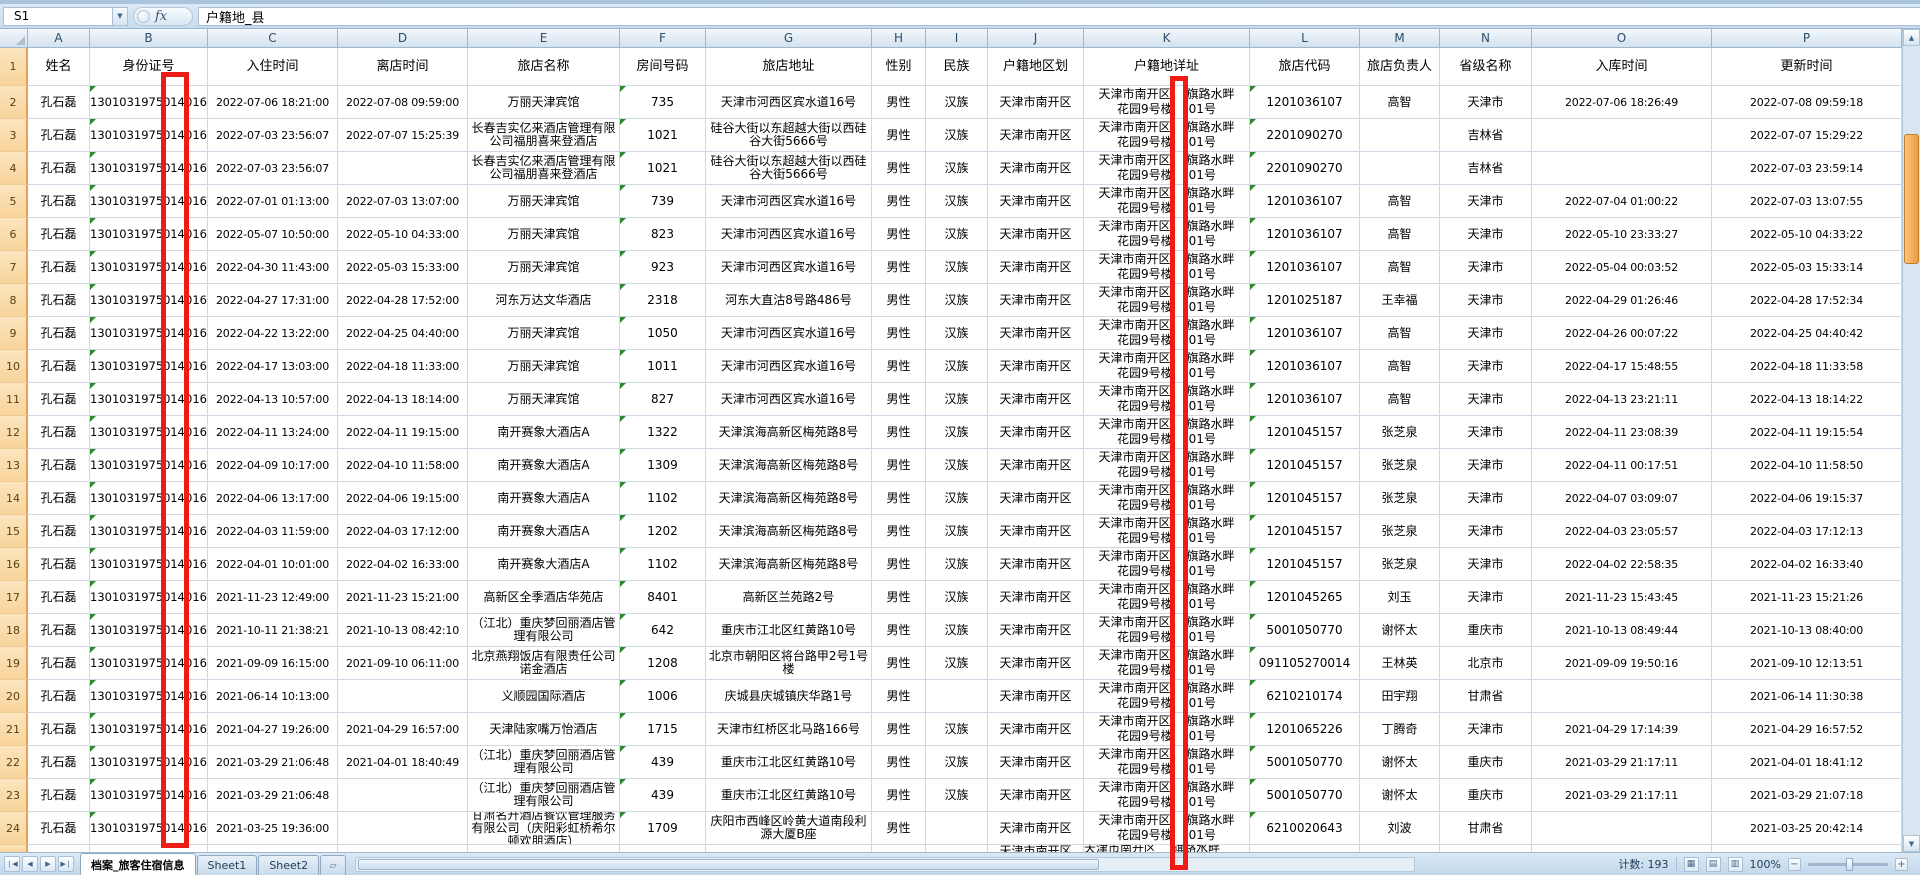  What do you see at coordinates (1807, 168) in the screenshot?
I see `cell-update-time: 2022-07-03 23:59:14` at bounding box center [1807, 168].